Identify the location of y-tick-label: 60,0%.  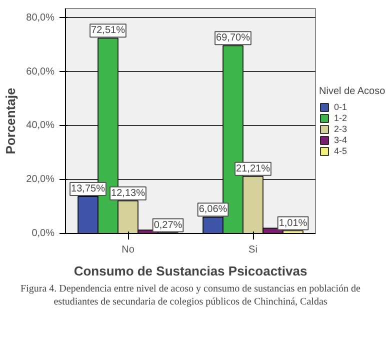
(40, 72).